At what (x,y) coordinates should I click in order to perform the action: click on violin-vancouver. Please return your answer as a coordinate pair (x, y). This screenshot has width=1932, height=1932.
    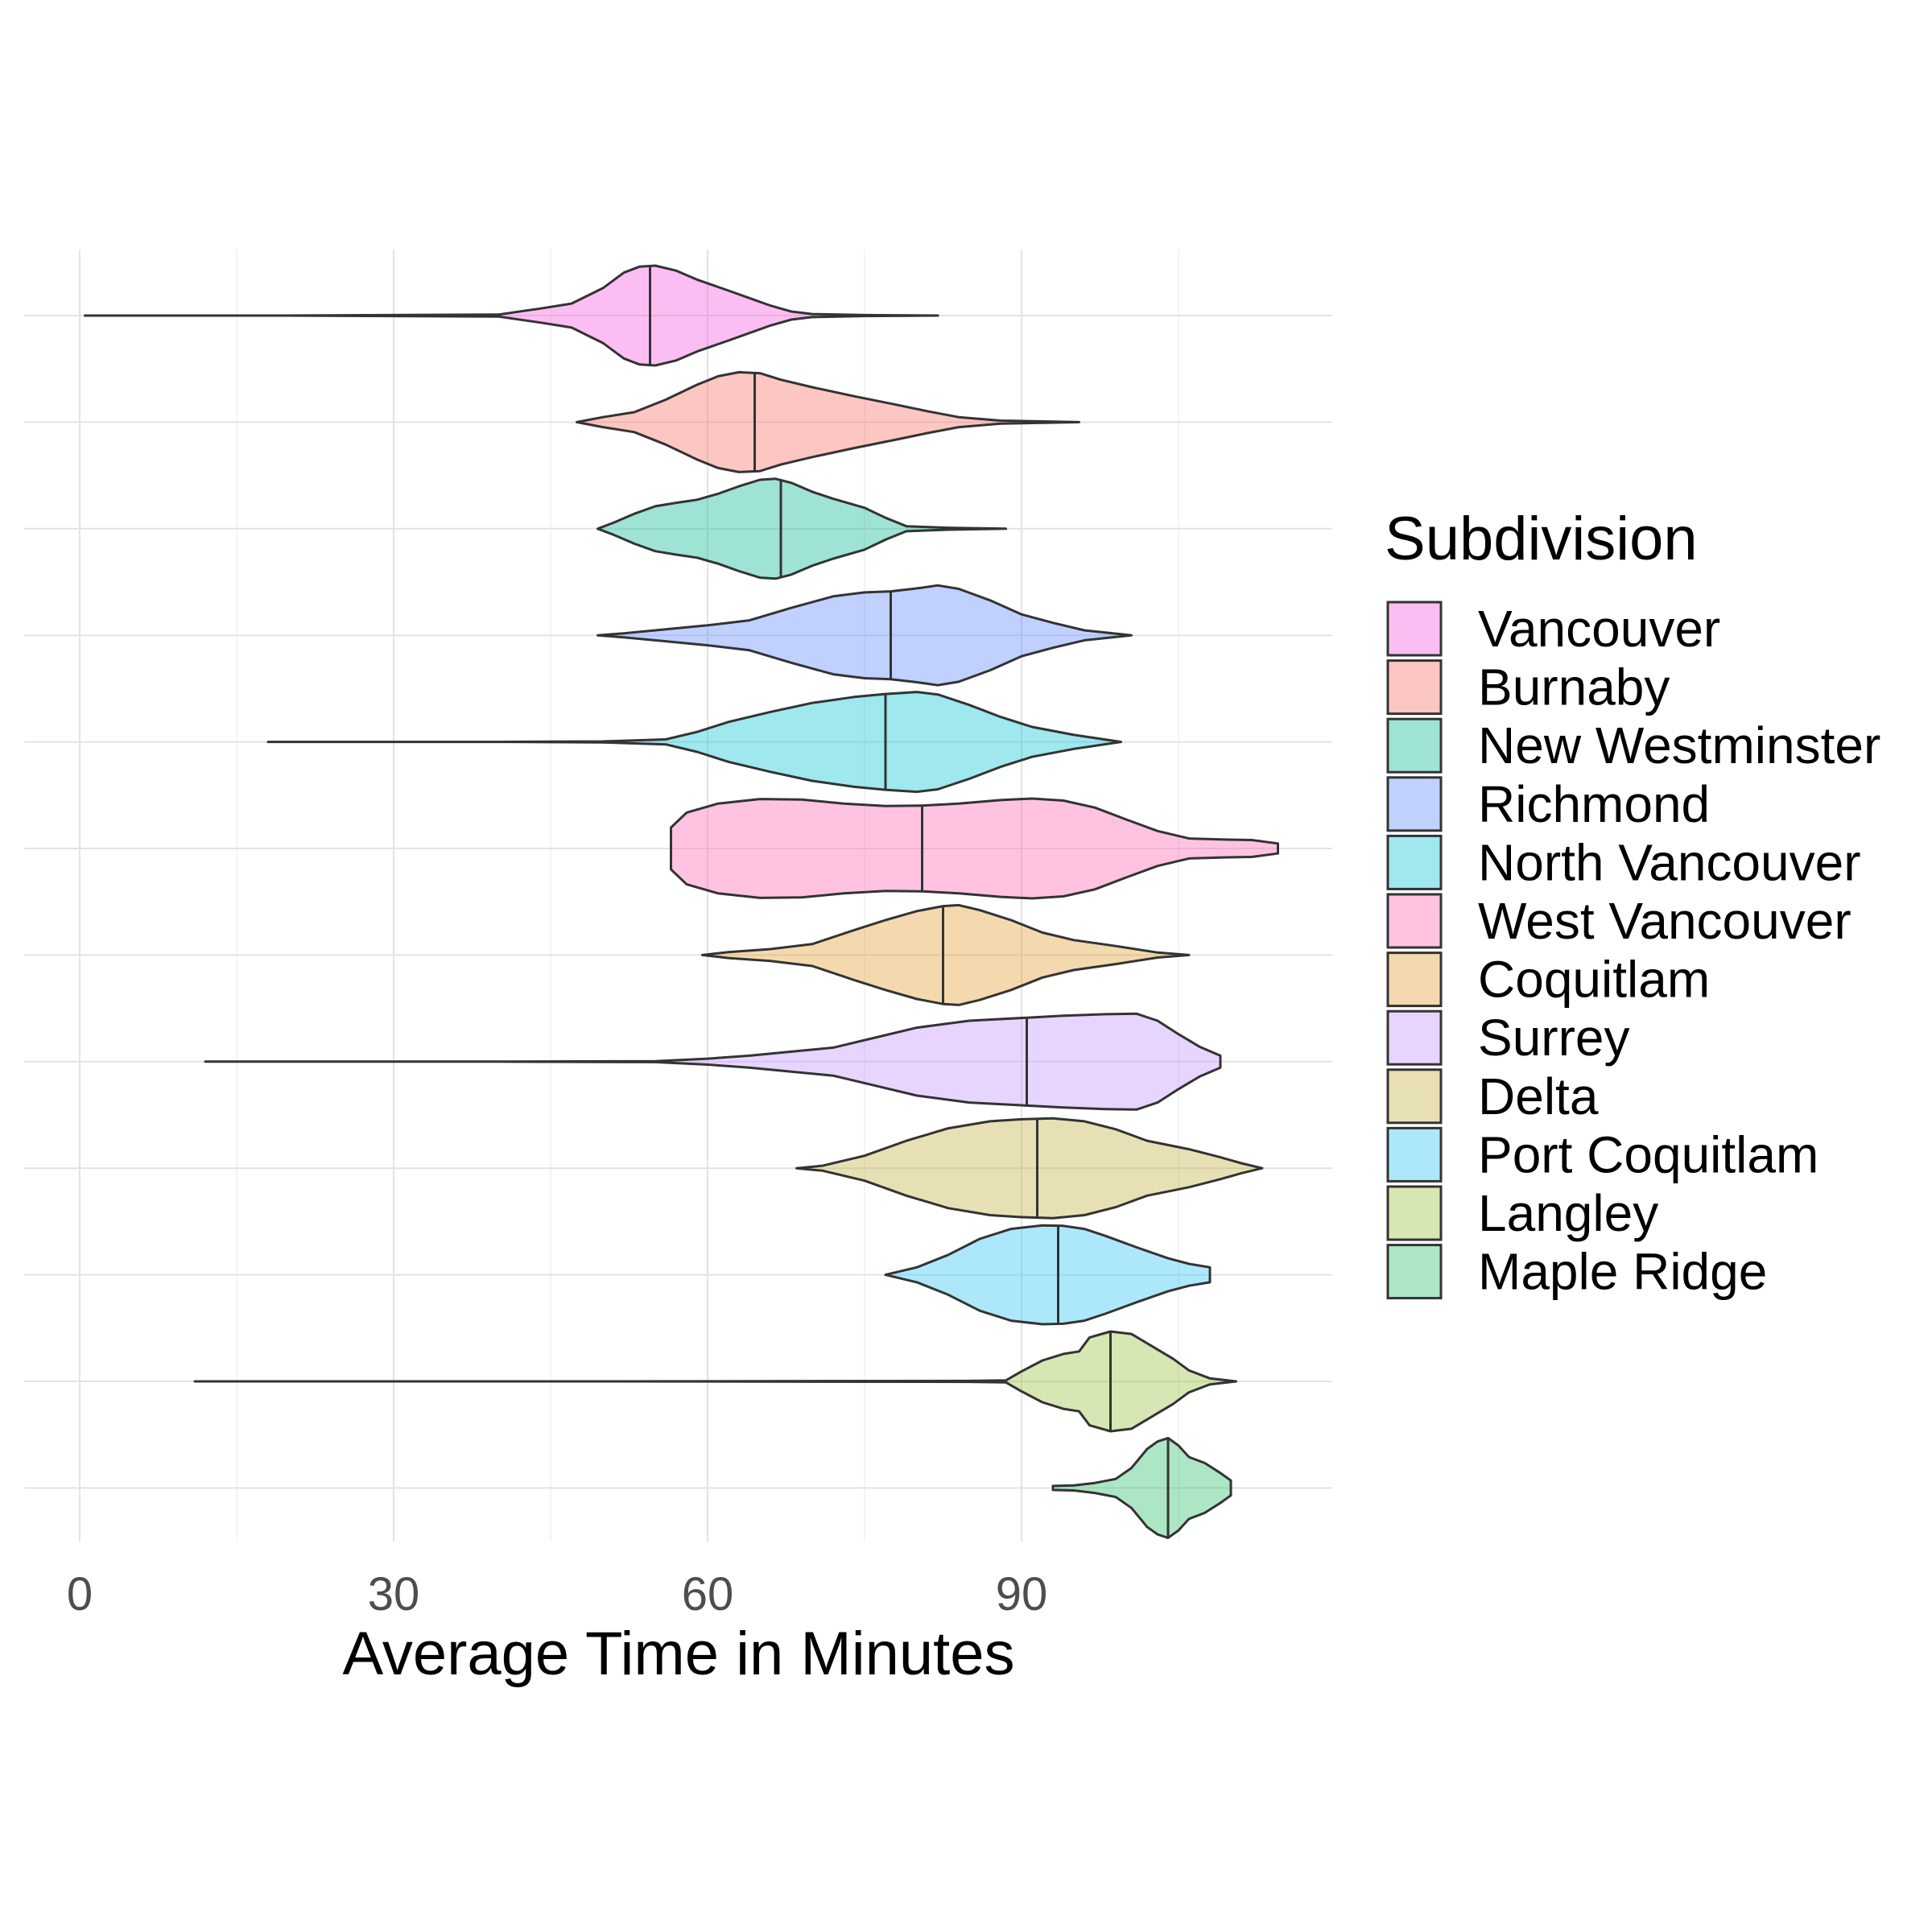
    Looking at the image, I should click on (511, 315).